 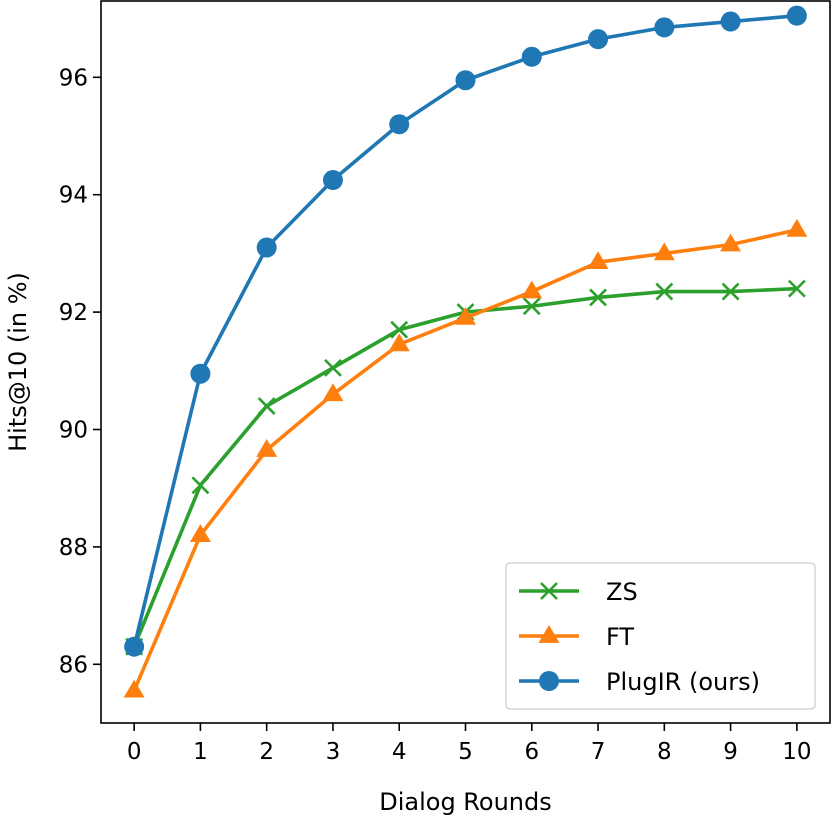 I want to click on legend-label: FT, so click(x=620, y=637).